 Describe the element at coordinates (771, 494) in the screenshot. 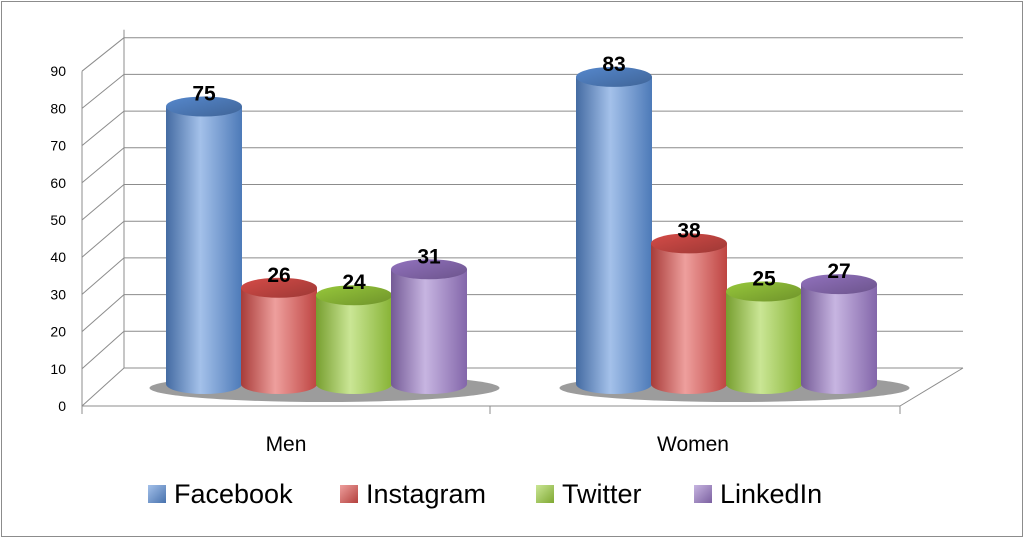

I see `legend-label: LinkedIn` at that location.